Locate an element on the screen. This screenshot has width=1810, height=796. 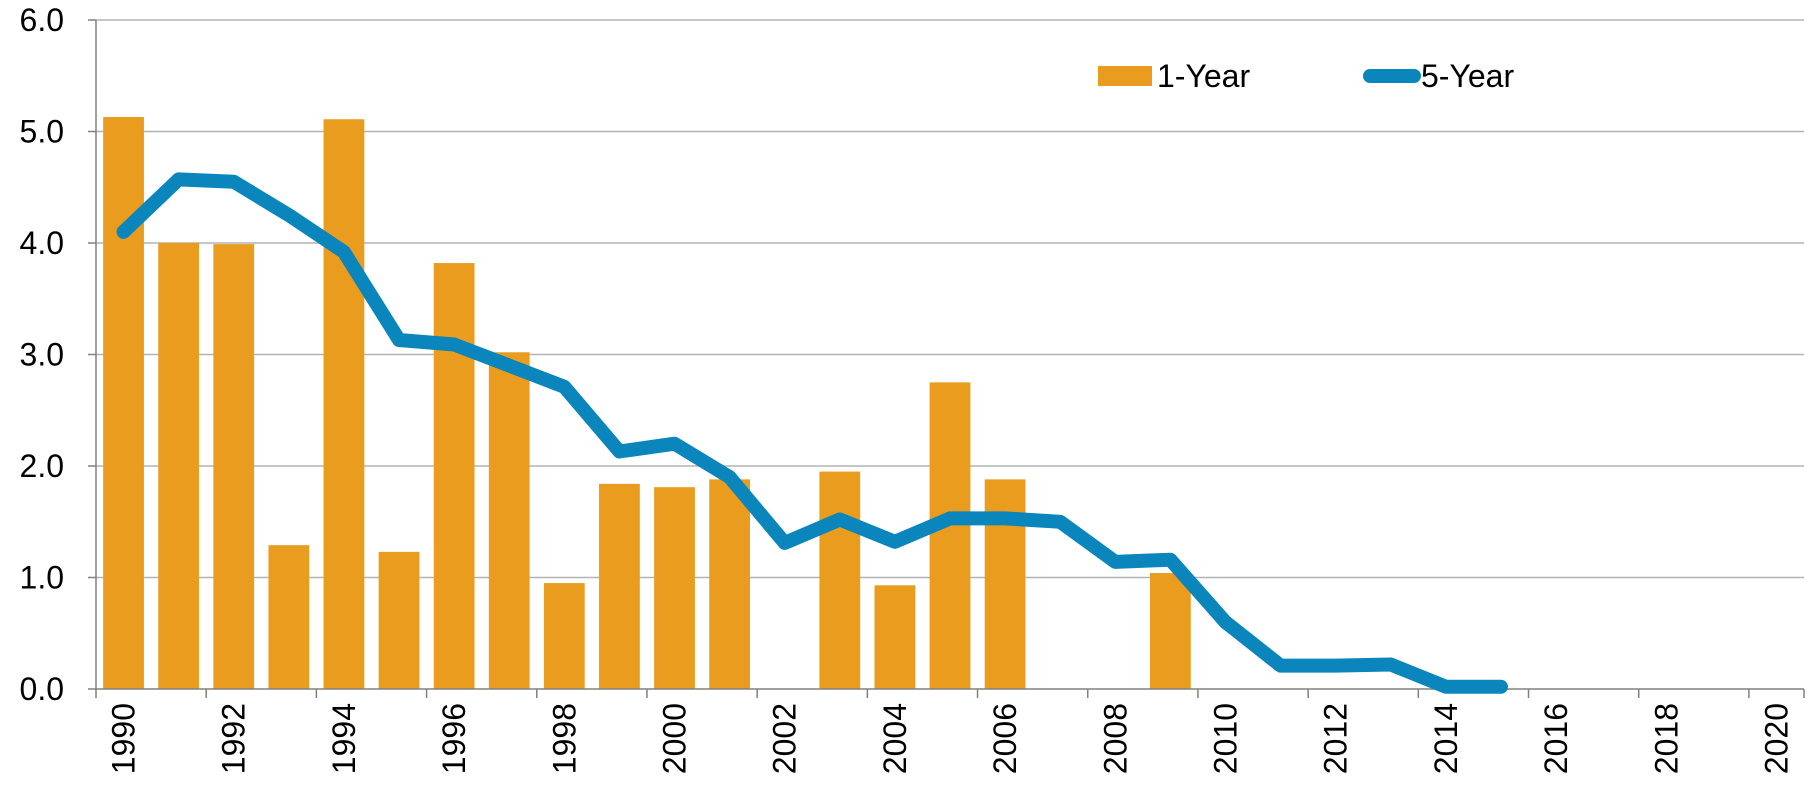
bar-1-year-2006 is located at coordinates (1005, 584).